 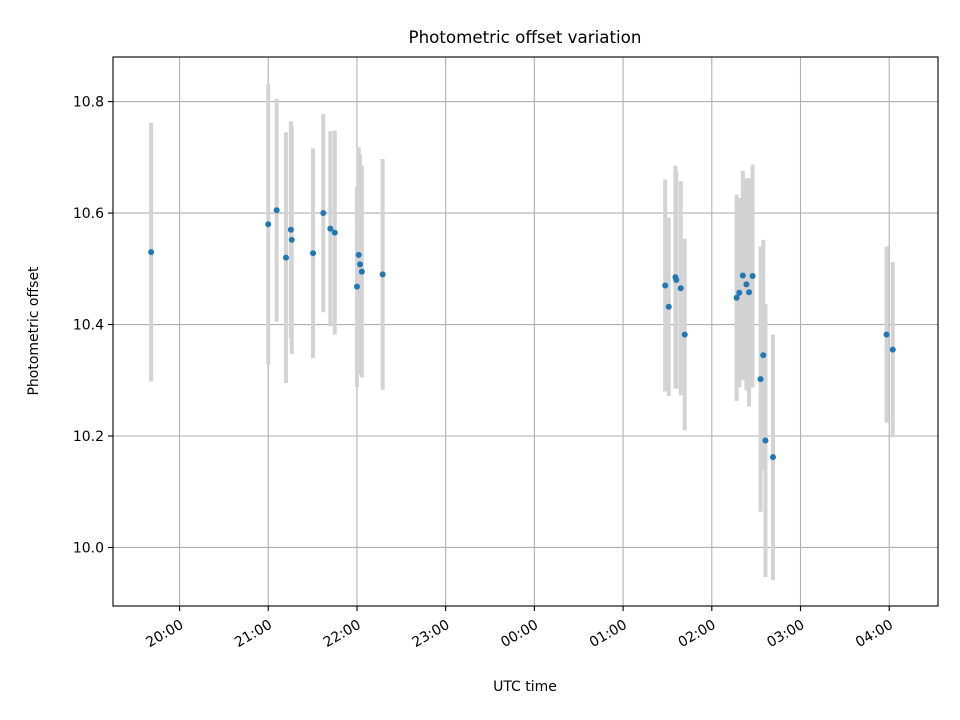 I want to click on y-tick-label: 10.0, so click(x=88, y=548).